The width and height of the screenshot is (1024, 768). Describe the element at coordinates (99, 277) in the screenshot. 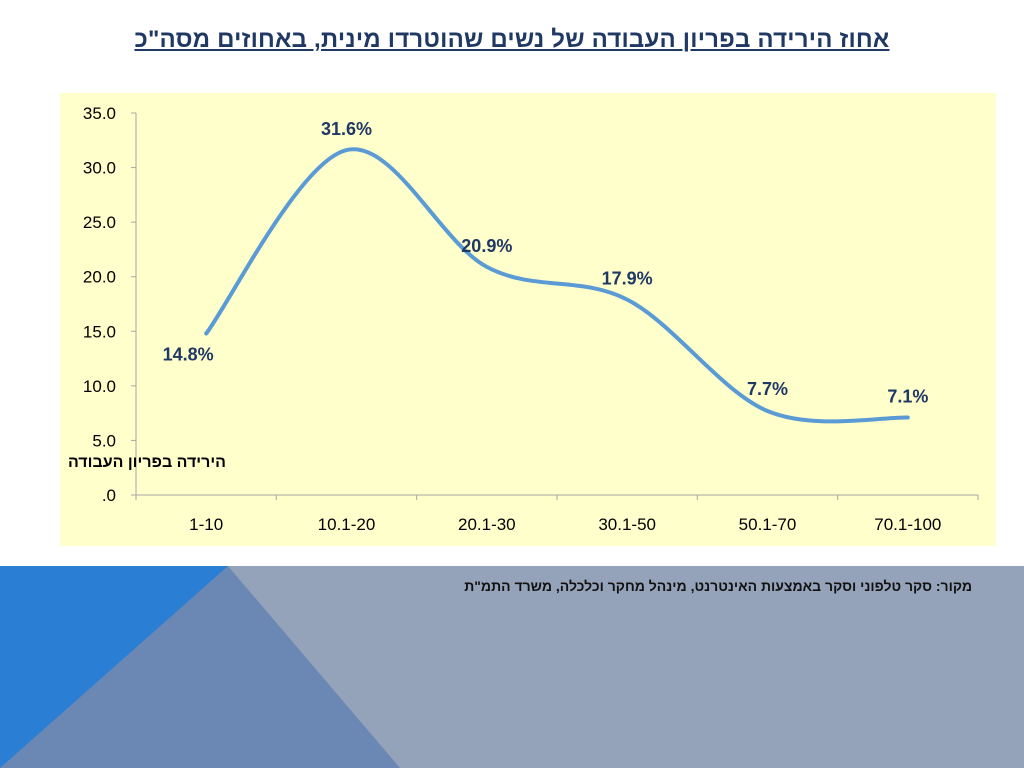

I see `y-tick-label: 20.0` at that location.